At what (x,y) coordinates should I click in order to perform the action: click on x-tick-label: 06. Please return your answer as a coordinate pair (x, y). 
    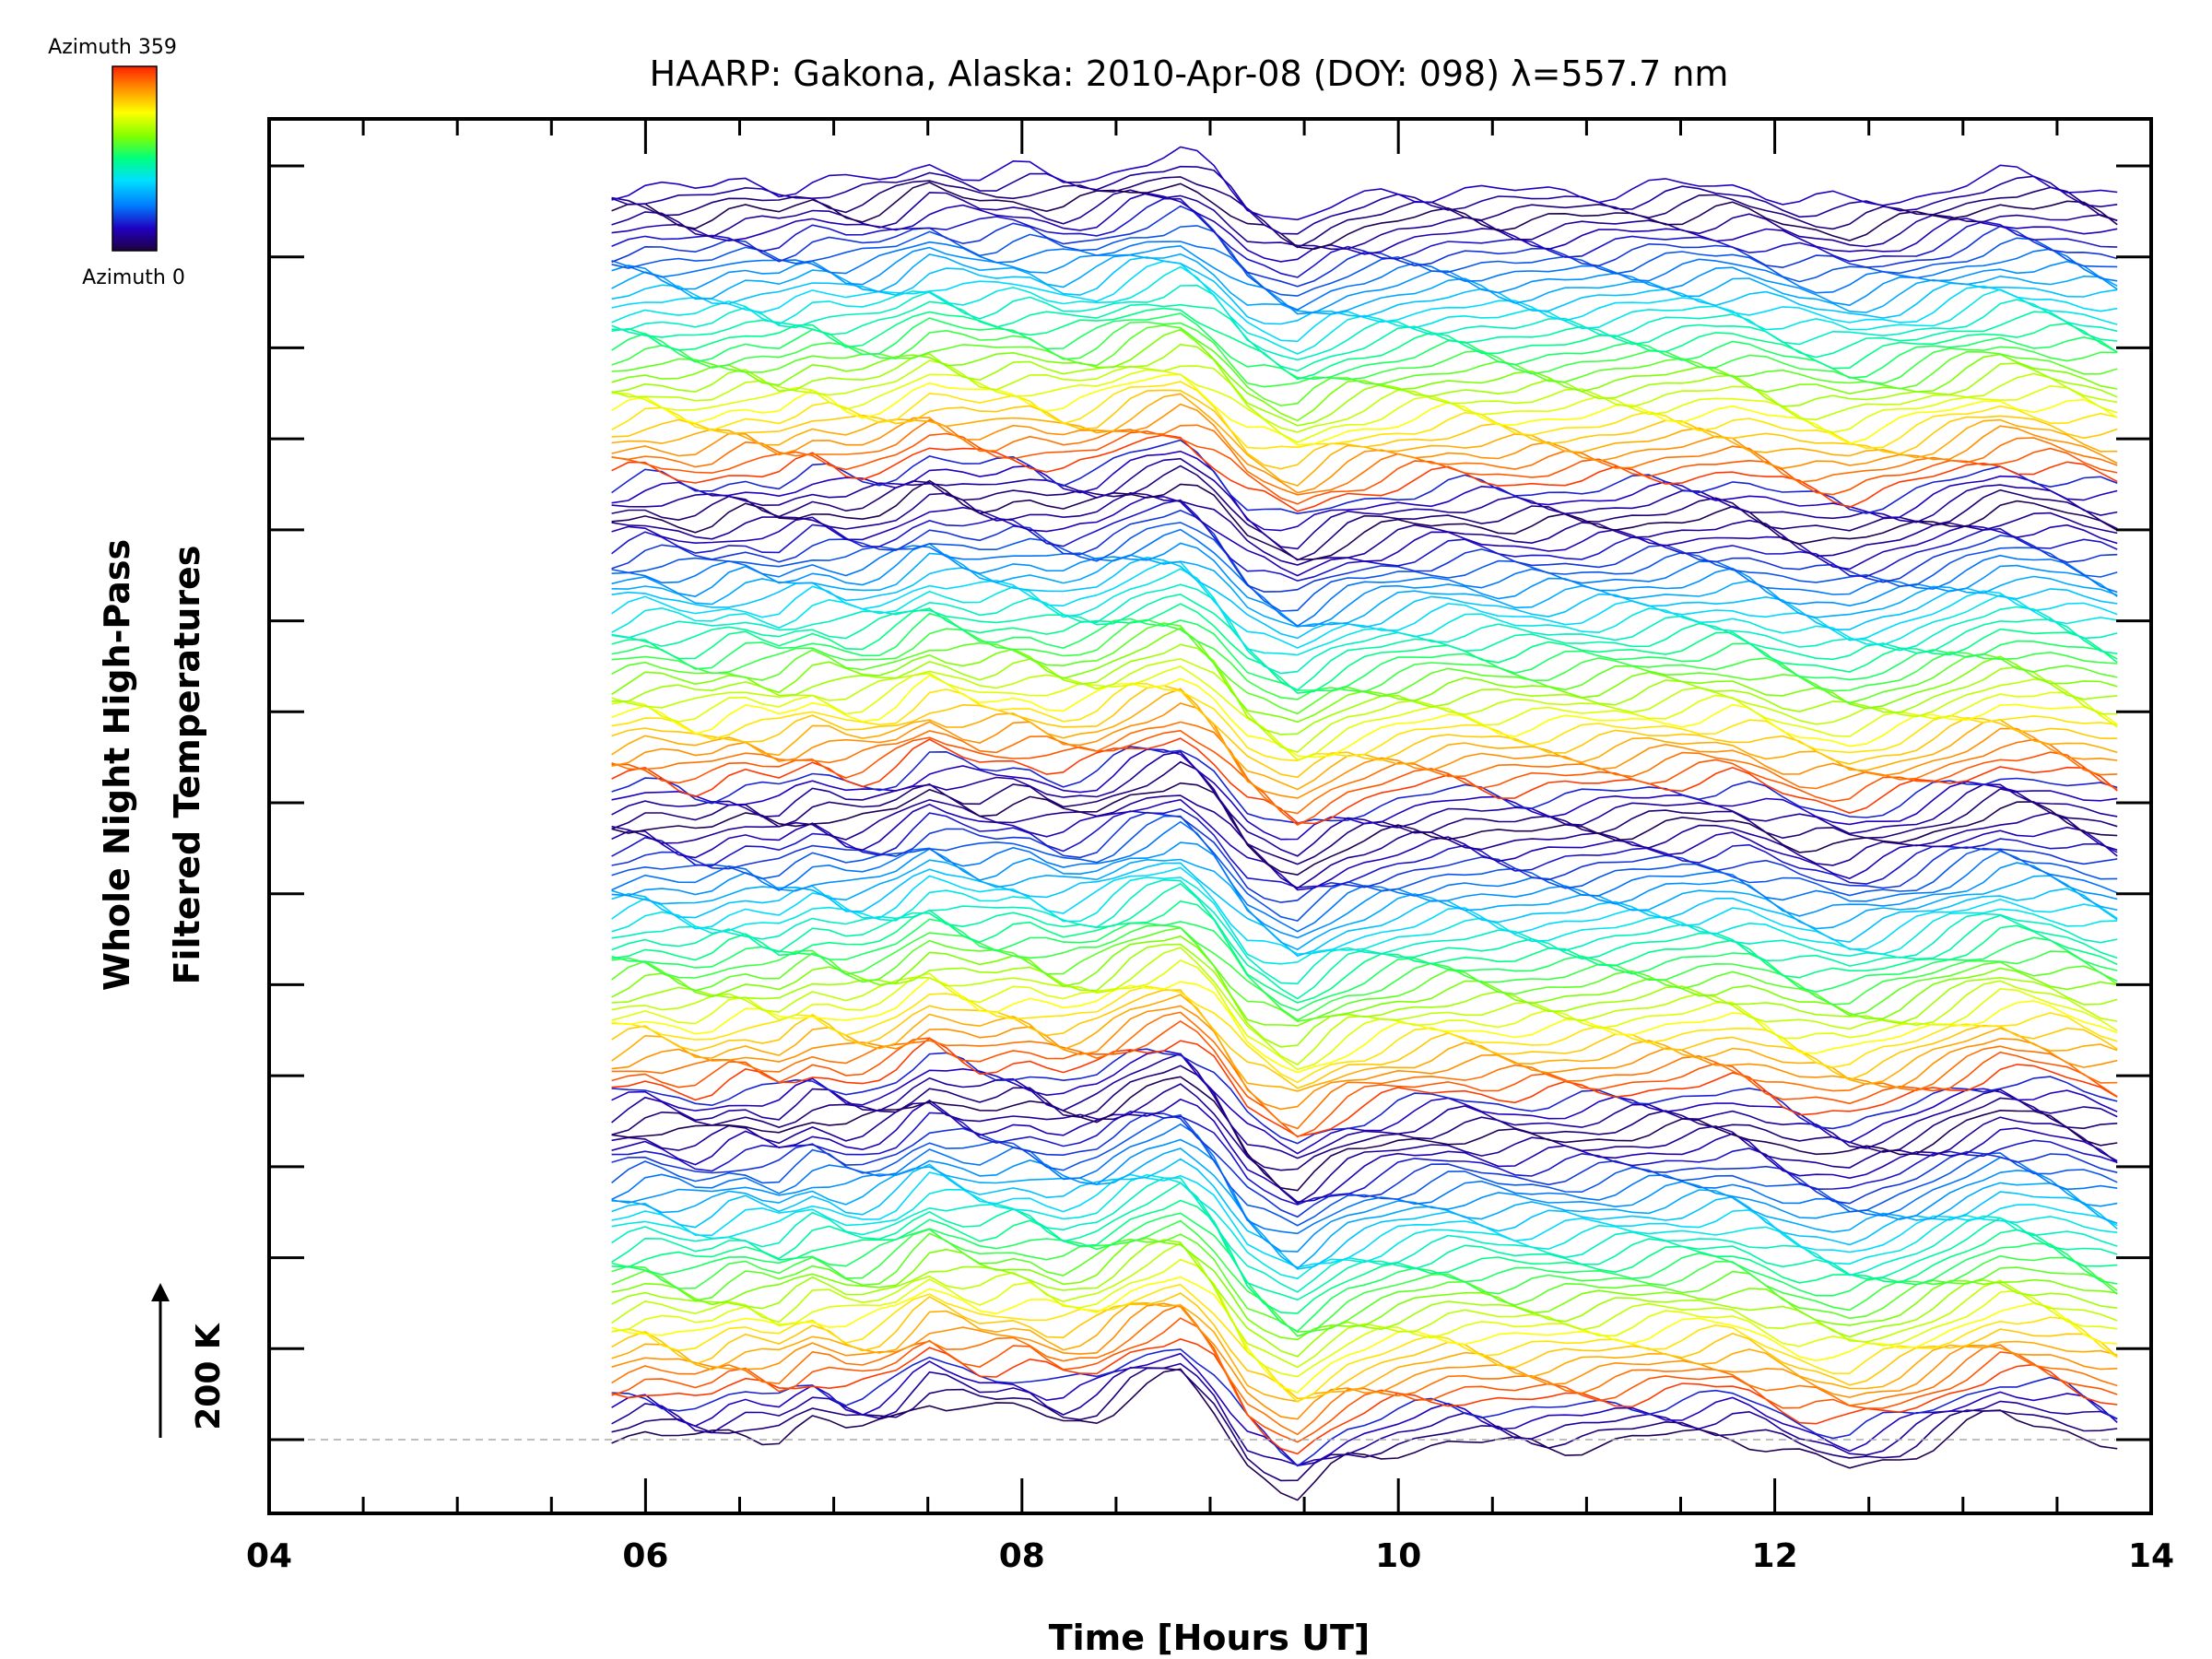
    Looking at the image, I should click on (645, 1556).